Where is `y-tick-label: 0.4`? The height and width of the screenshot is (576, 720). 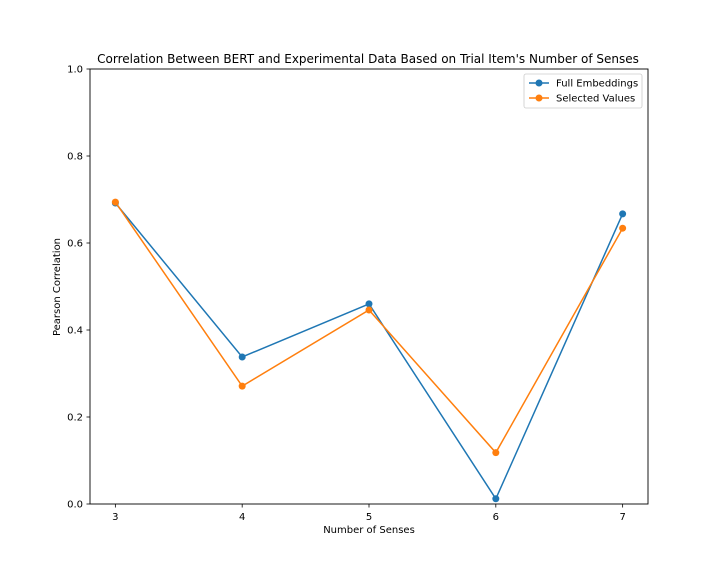
y-tick-label: 0.4 is located at coordinates (75, 331).